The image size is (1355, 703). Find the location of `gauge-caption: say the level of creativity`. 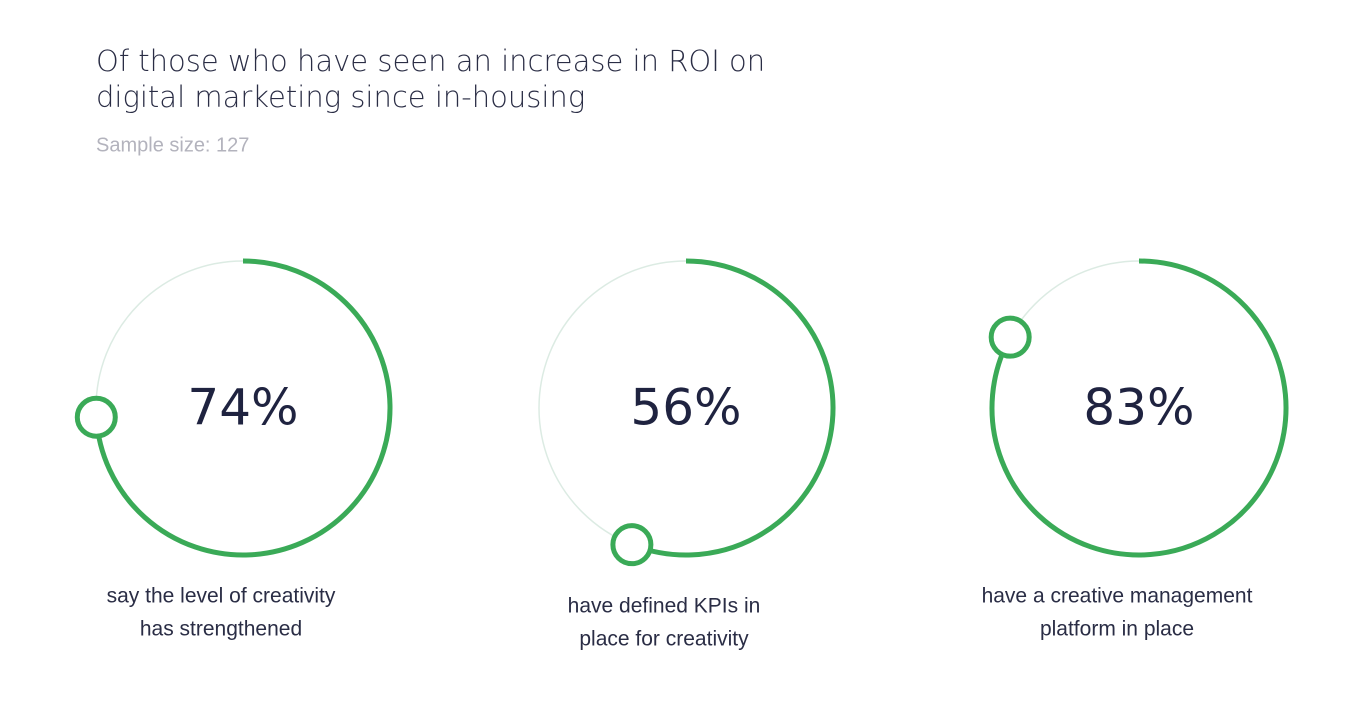

gauge-caption: say the level of creativity is located at coordinates (221, 596).